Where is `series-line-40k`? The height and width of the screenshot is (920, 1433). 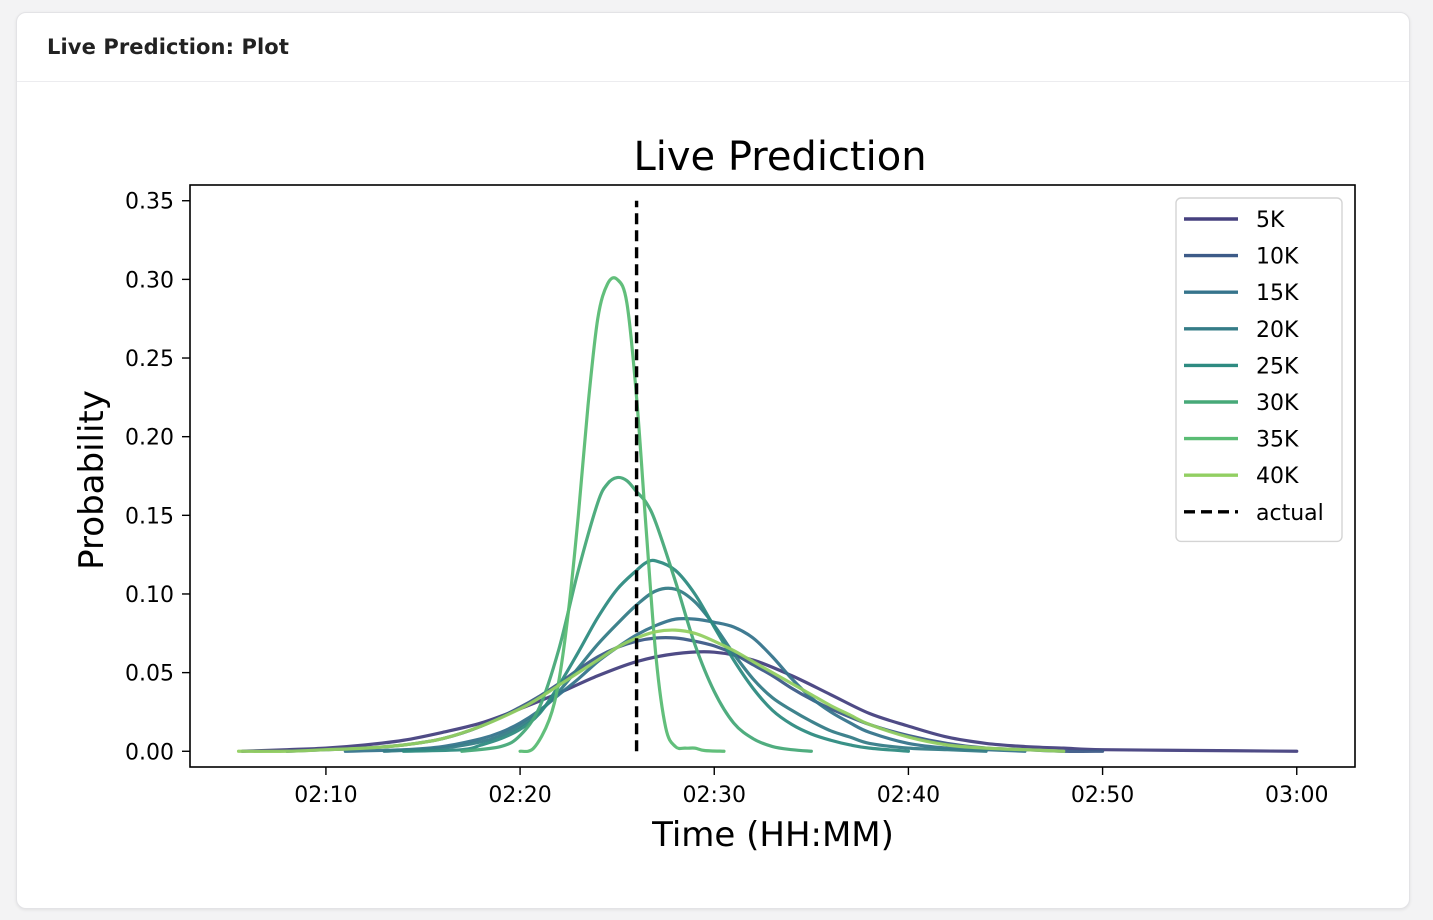
series-line-40k is located at coordinates (651, 690).